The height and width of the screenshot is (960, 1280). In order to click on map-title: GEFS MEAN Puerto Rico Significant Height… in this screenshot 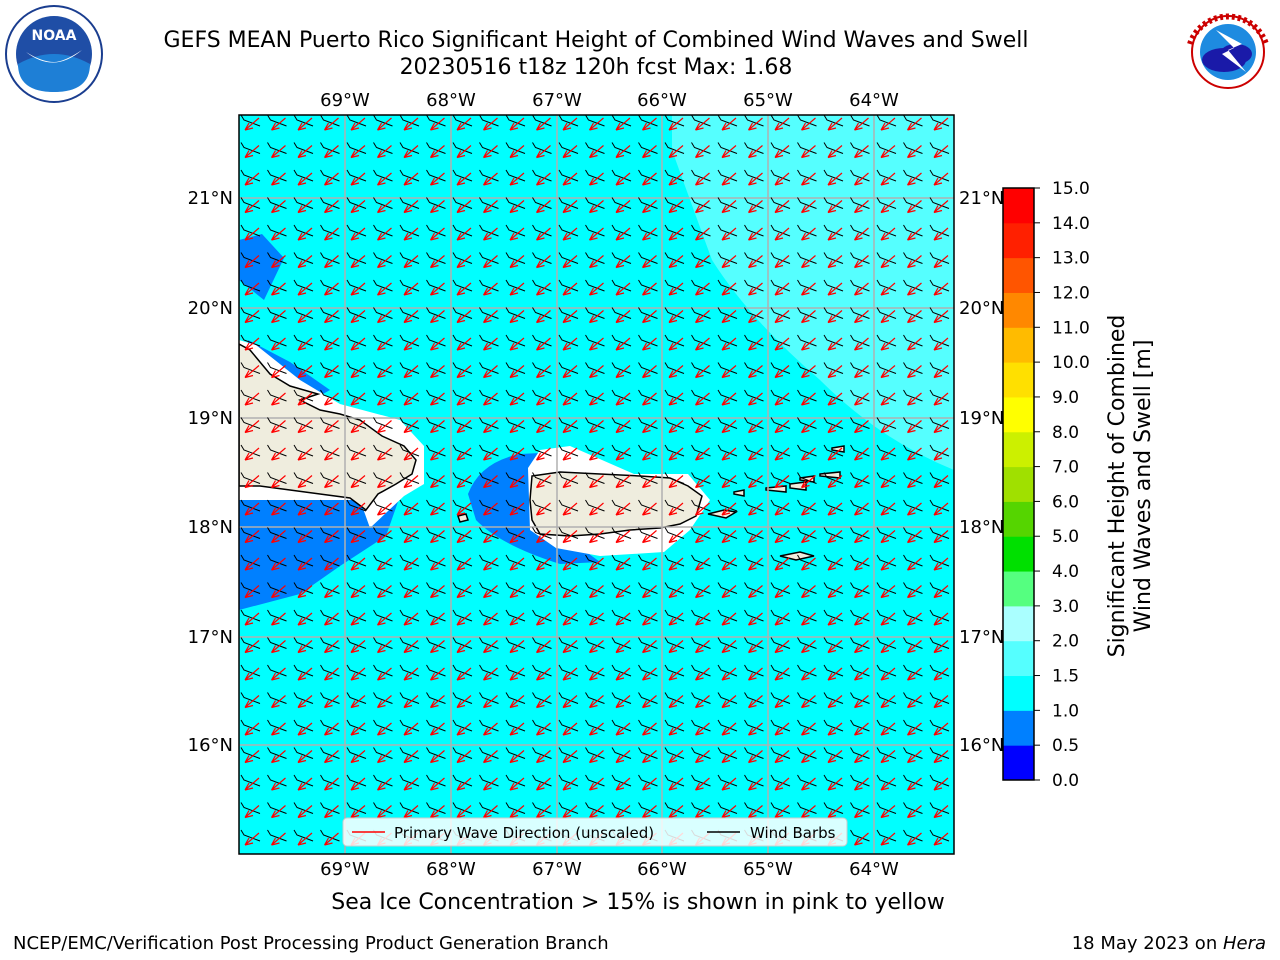, I will do `click(596, 40)`.